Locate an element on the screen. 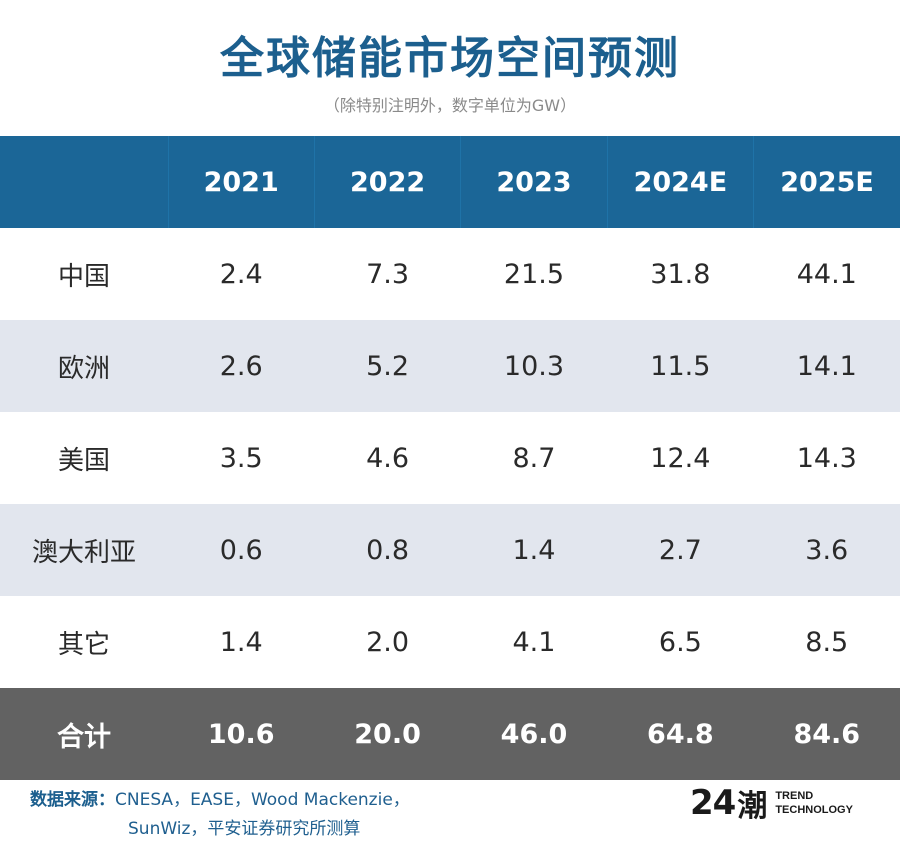 This screenshot has width=900, height=865. value-cell: 44.1 is located at coordinates (826, 274).